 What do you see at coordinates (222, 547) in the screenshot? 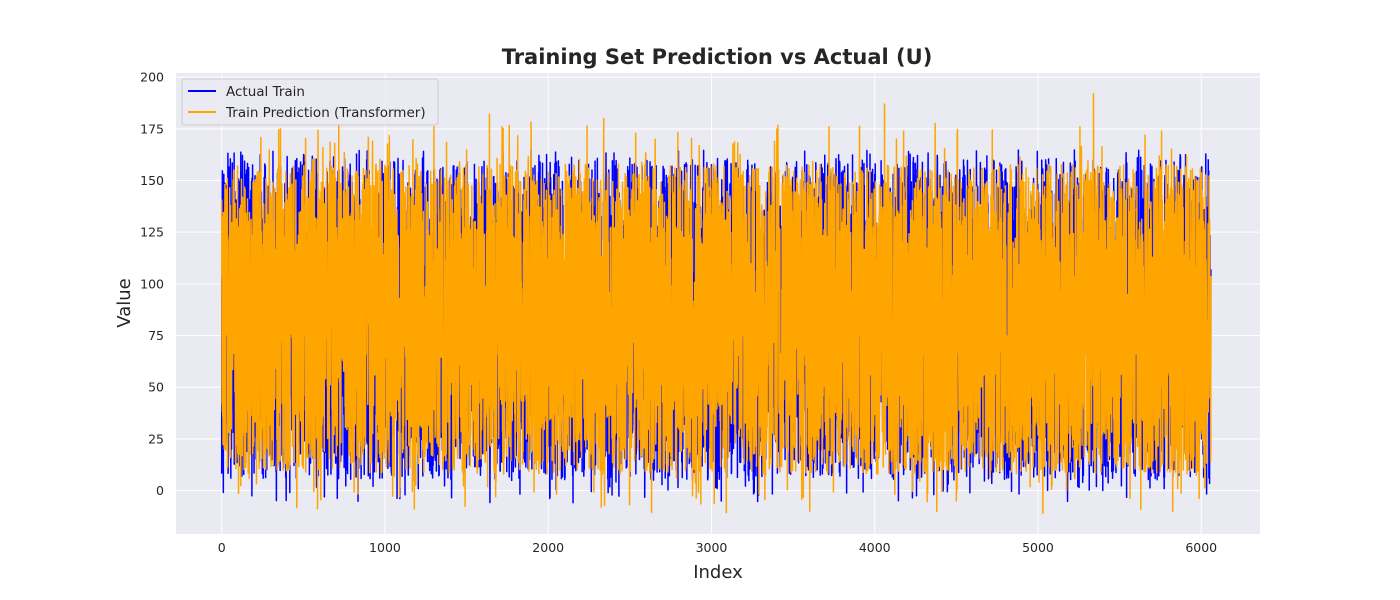
I see `x-tick-label: 0` at bounding box center [222, 547].